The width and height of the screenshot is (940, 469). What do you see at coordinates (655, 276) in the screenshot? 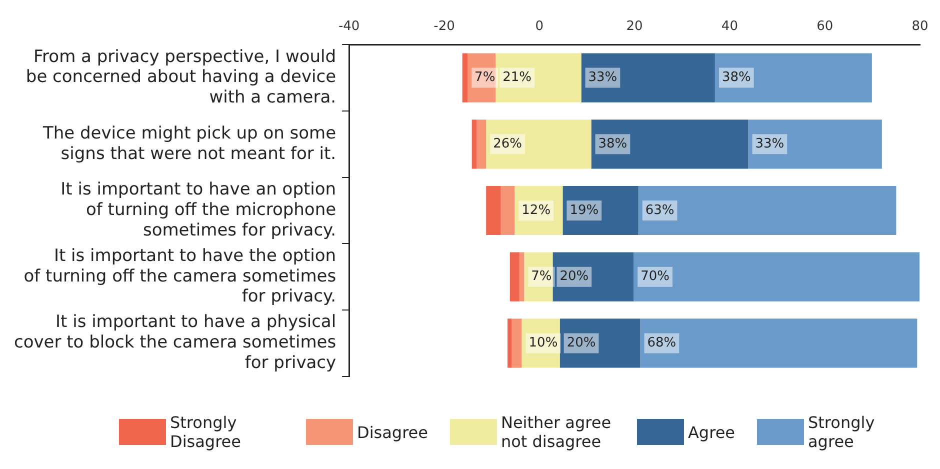
I see `annotation: 70%` at bounding box center [655, 276].